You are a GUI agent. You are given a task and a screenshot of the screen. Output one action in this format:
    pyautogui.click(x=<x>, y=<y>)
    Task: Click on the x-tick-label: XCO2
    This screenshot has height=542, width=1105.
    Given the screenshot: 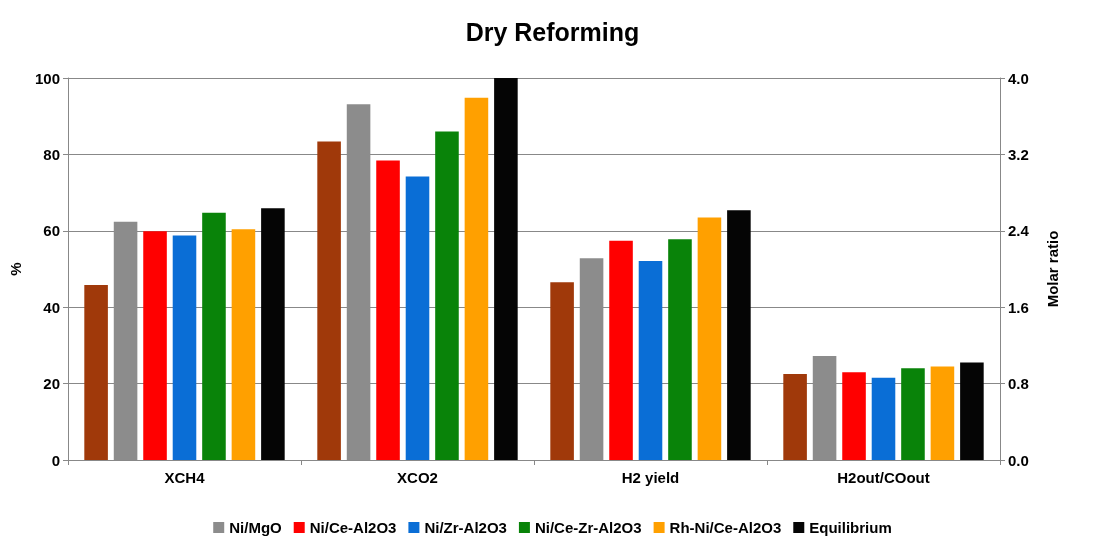 What is the action you would take?
    pyautogui.click(x=417, y=477)
    